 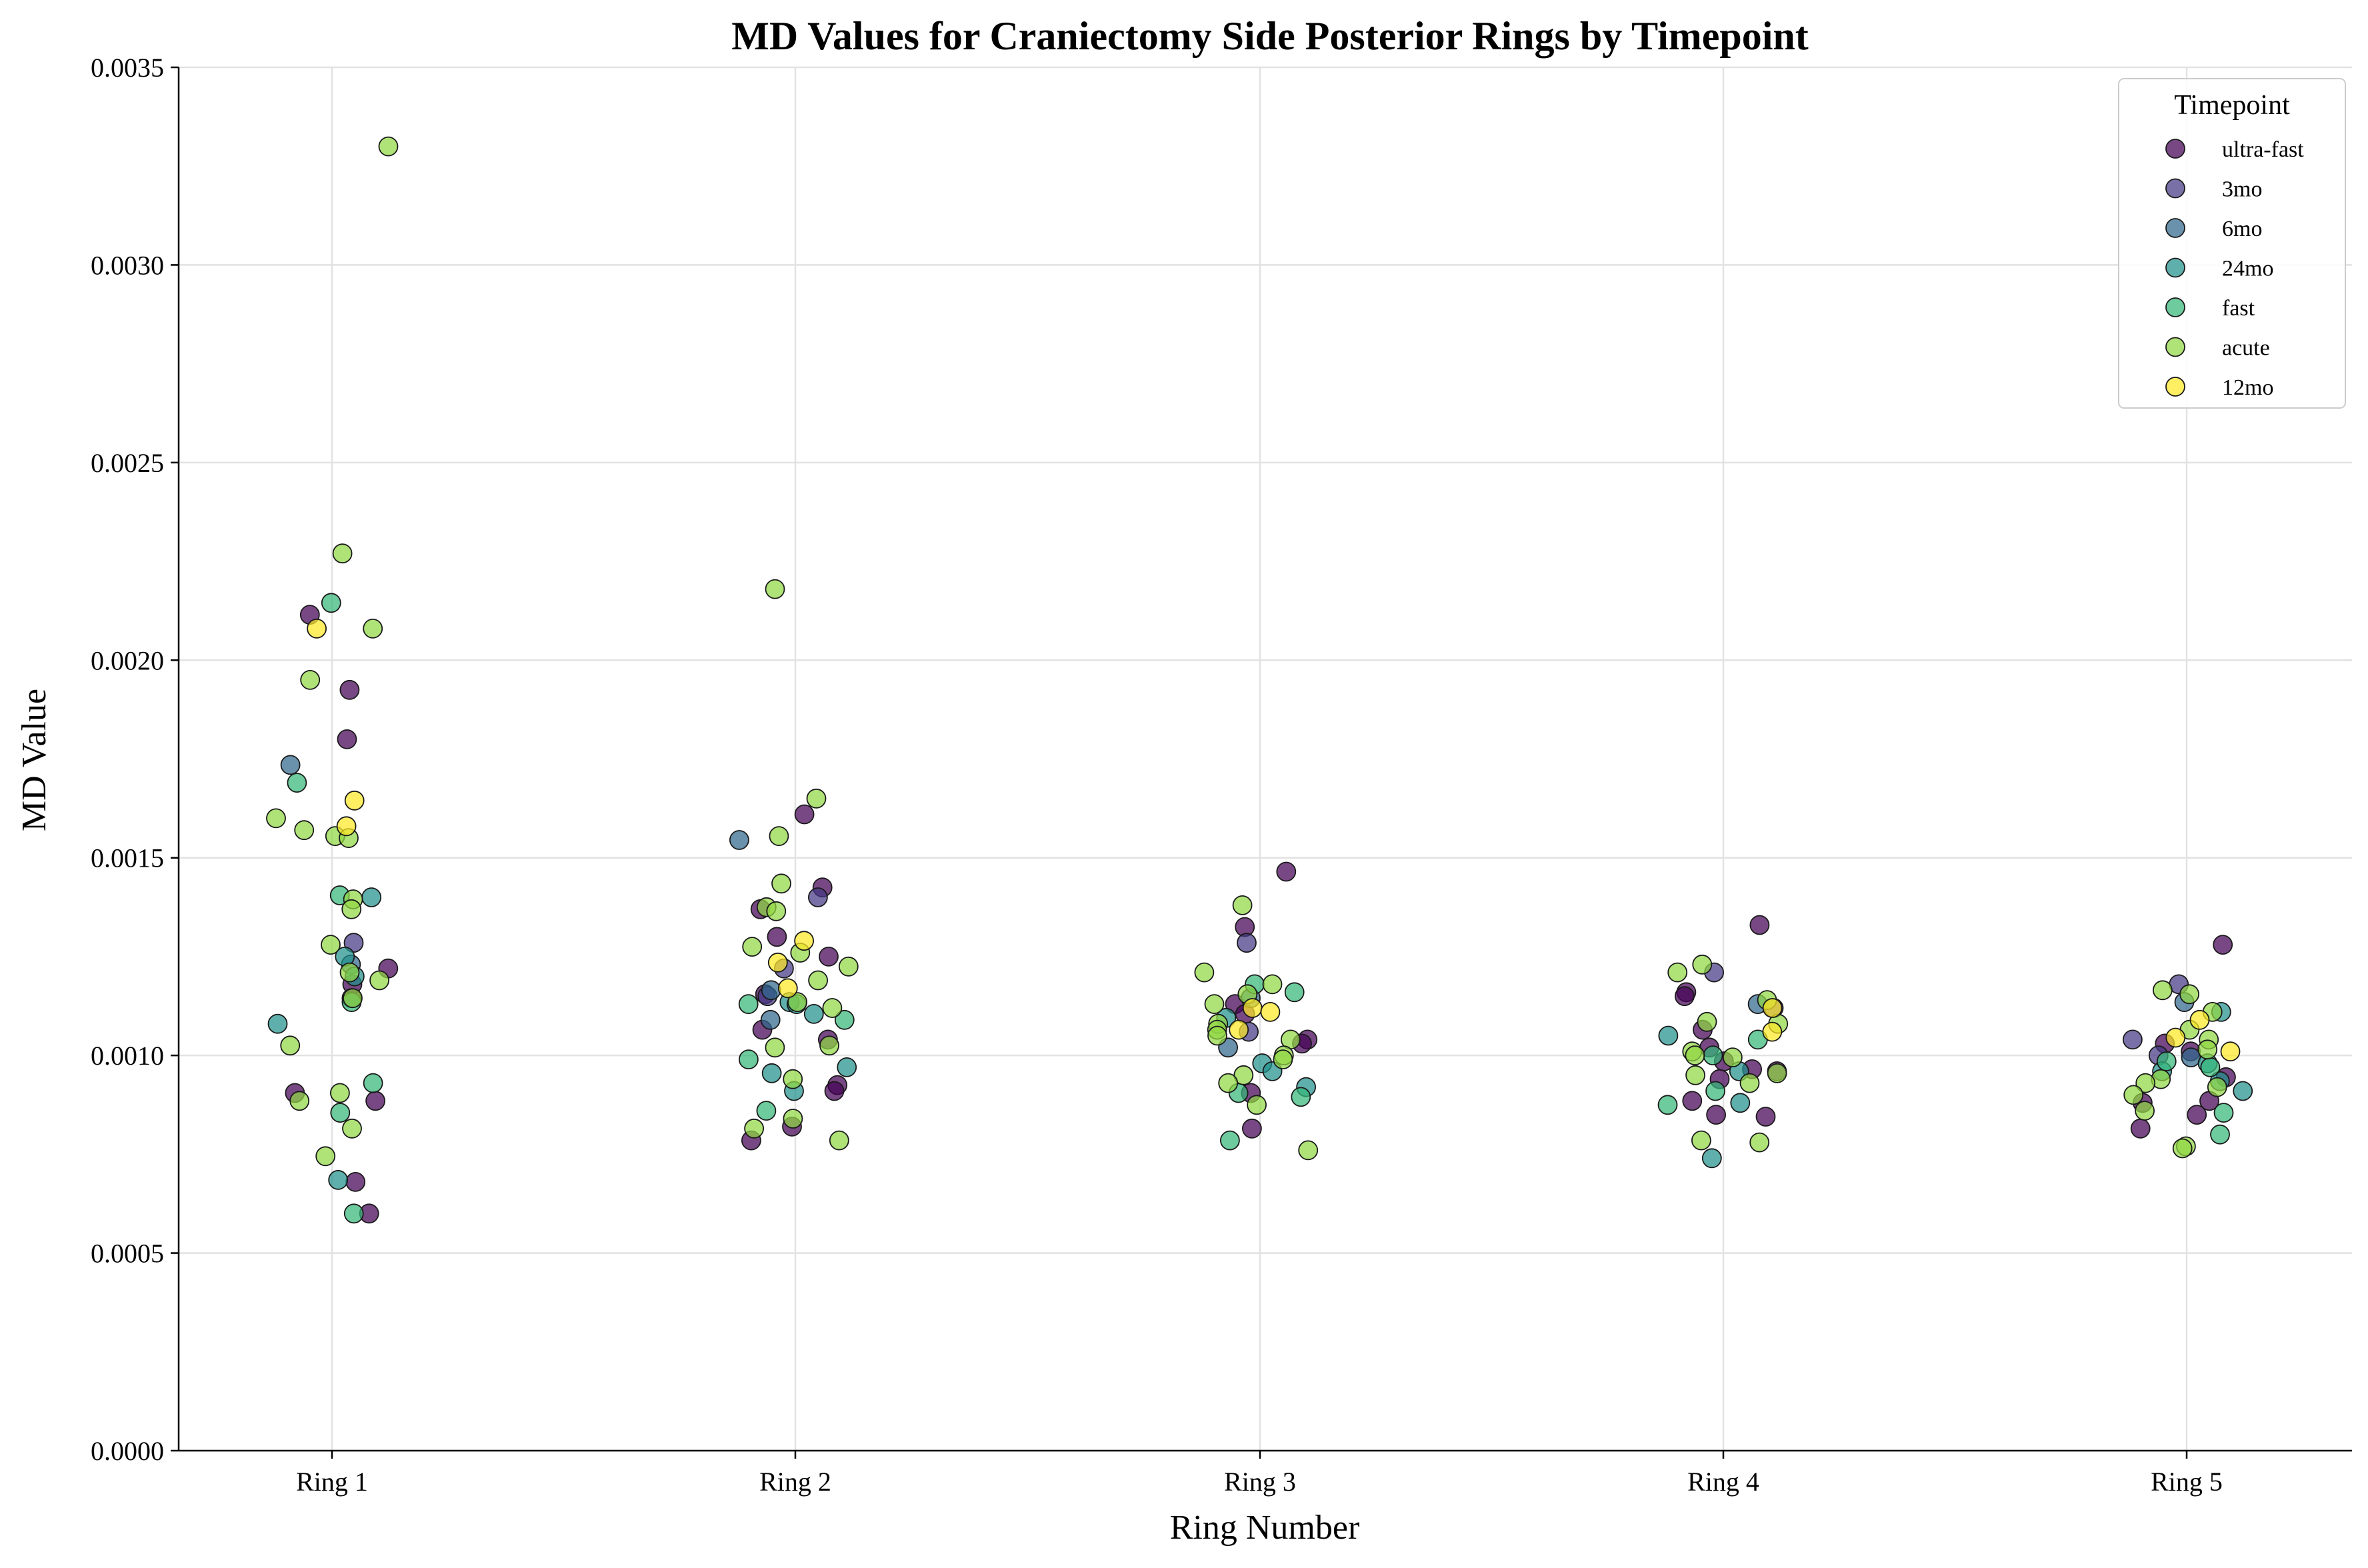 What do you see at coordinates (1260, 1482) in the screenshot?
I see `x-tick-label: Ring 3` at bounding box center [1260, 1482].